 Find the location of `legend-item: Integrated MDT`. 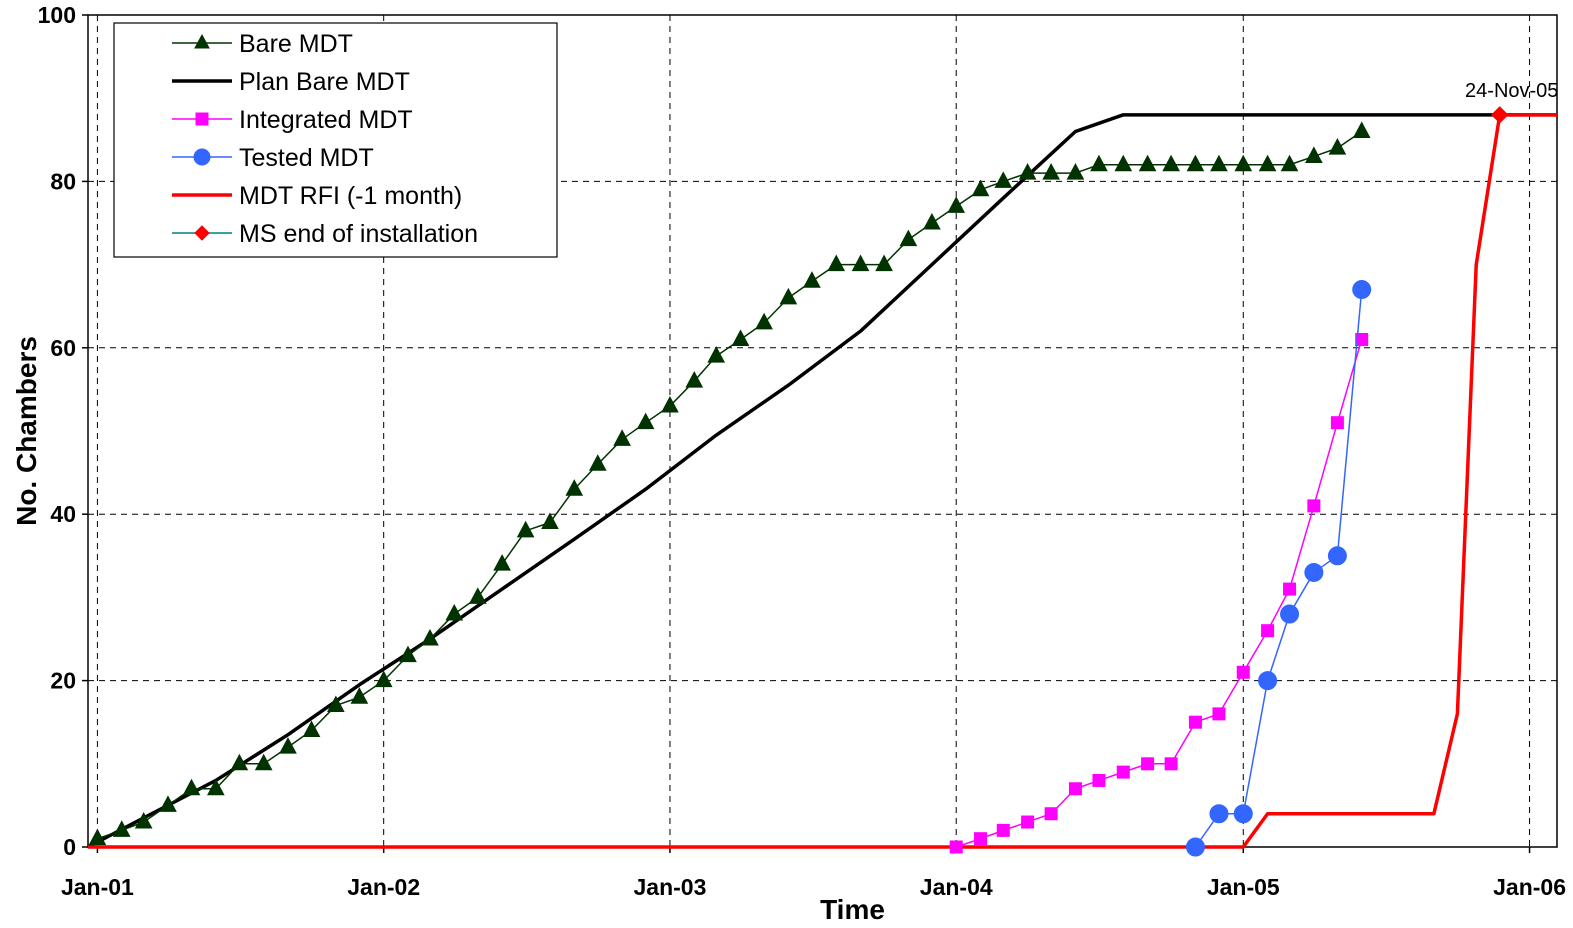

legend-item: Integrated MDT is located at coordinates (292, 120).